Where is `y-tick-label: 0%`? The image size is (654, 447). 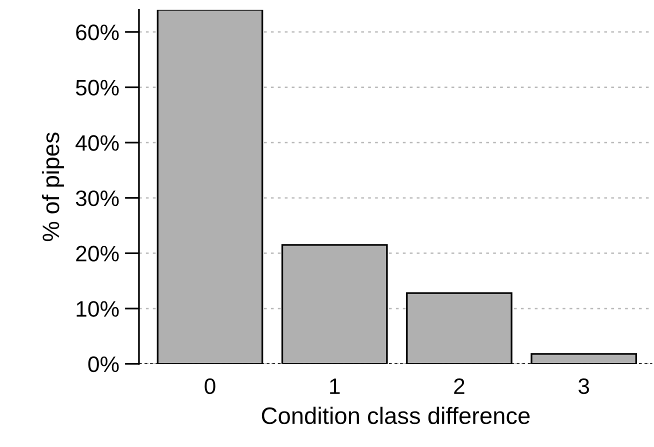
y-tick-label: 0% is located at coordinates (103, 364).